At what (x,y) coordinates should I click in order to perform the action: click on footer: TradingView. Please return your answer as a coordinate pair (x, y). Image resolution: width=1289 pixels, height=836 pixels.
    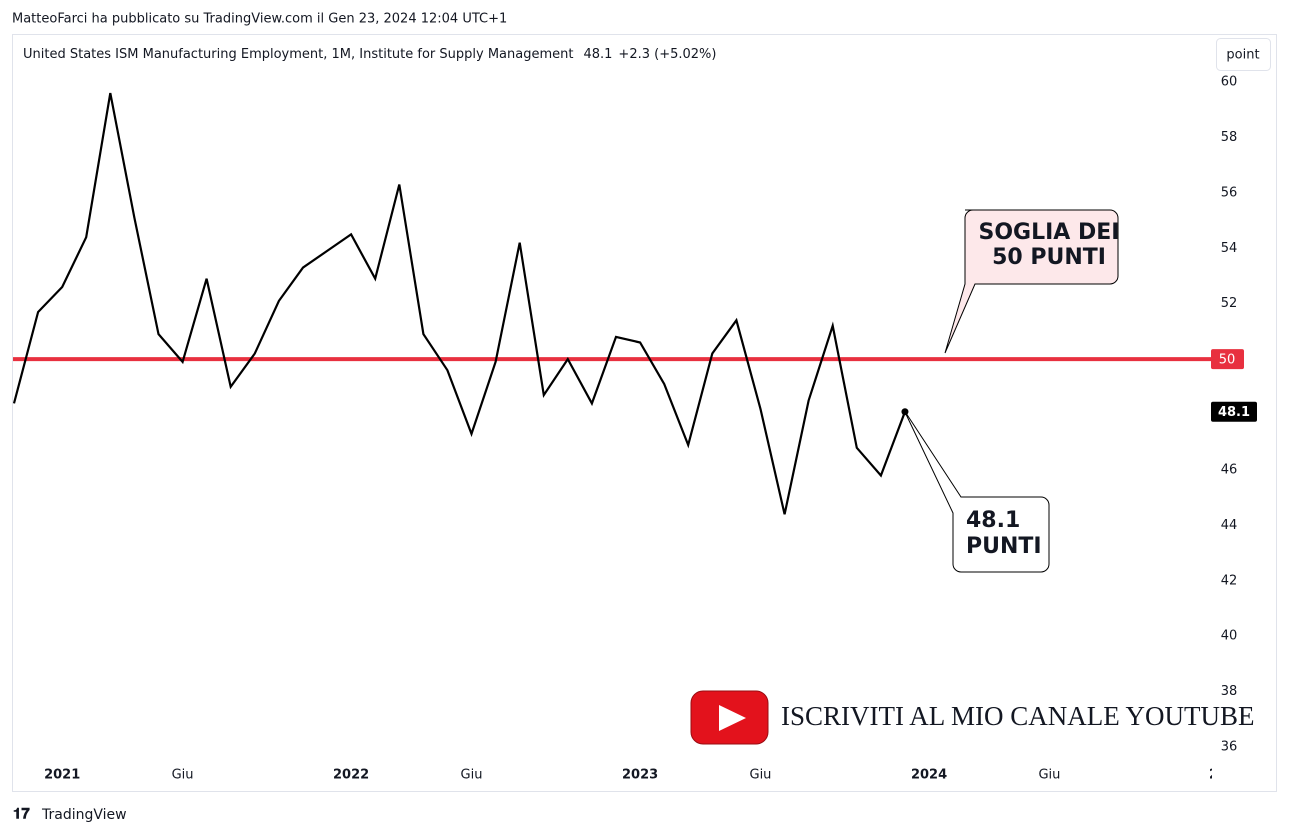
    Looking at the image, I should click on (84, 815).